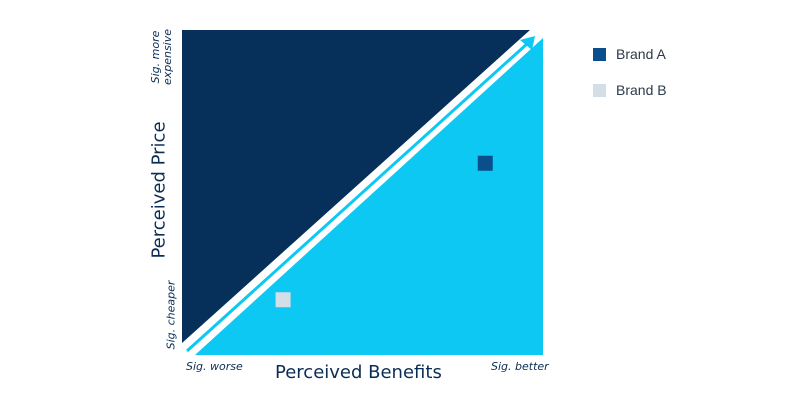  I want to click on legend: Brand A Brand B, so click(630, 80).